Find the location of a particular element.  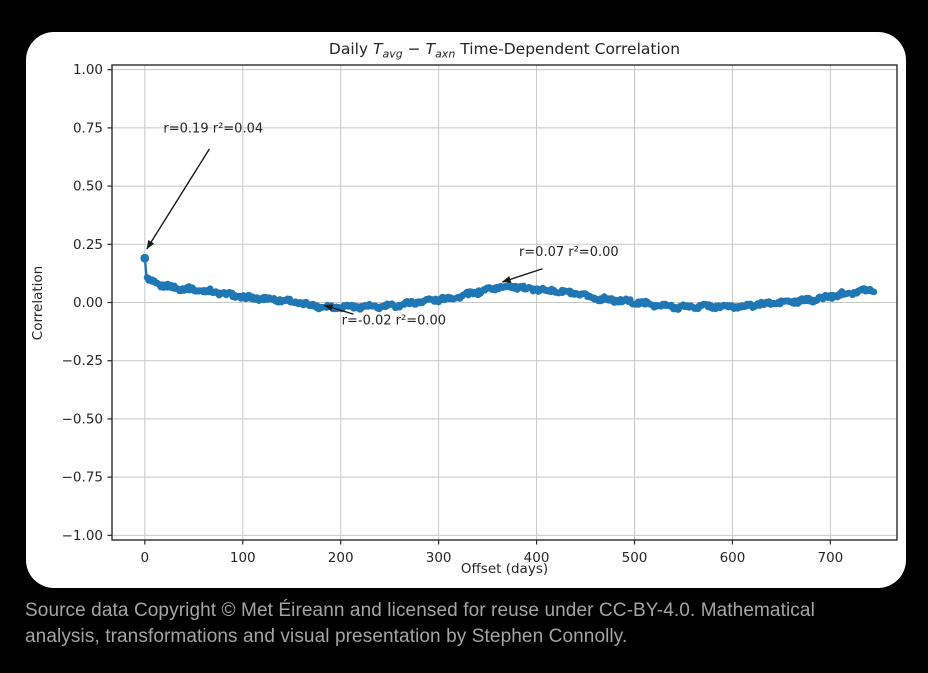

svg-text: 0.00 is located at coordinates (88, 303).